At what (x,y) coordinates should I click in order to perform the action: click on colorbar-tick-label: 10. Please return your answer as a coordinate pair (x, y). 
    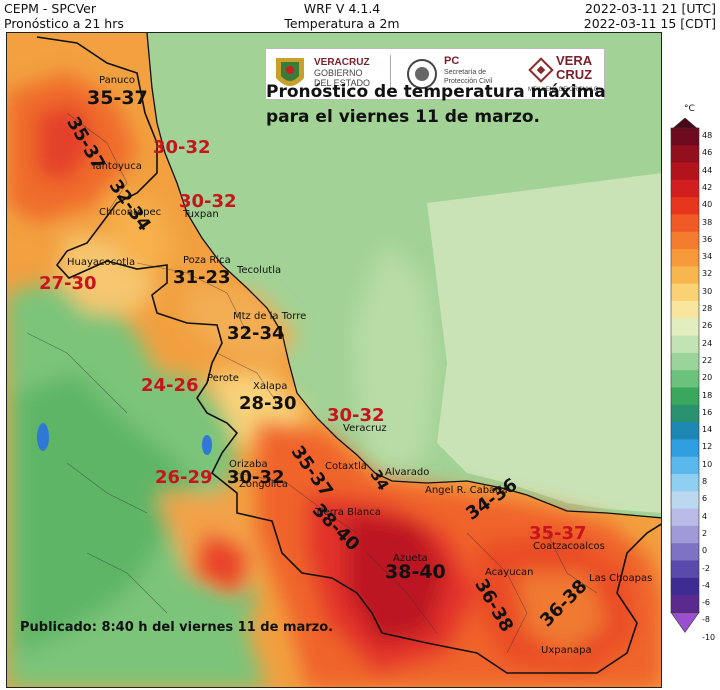
    Looking at the image, I should click on (707, 464).